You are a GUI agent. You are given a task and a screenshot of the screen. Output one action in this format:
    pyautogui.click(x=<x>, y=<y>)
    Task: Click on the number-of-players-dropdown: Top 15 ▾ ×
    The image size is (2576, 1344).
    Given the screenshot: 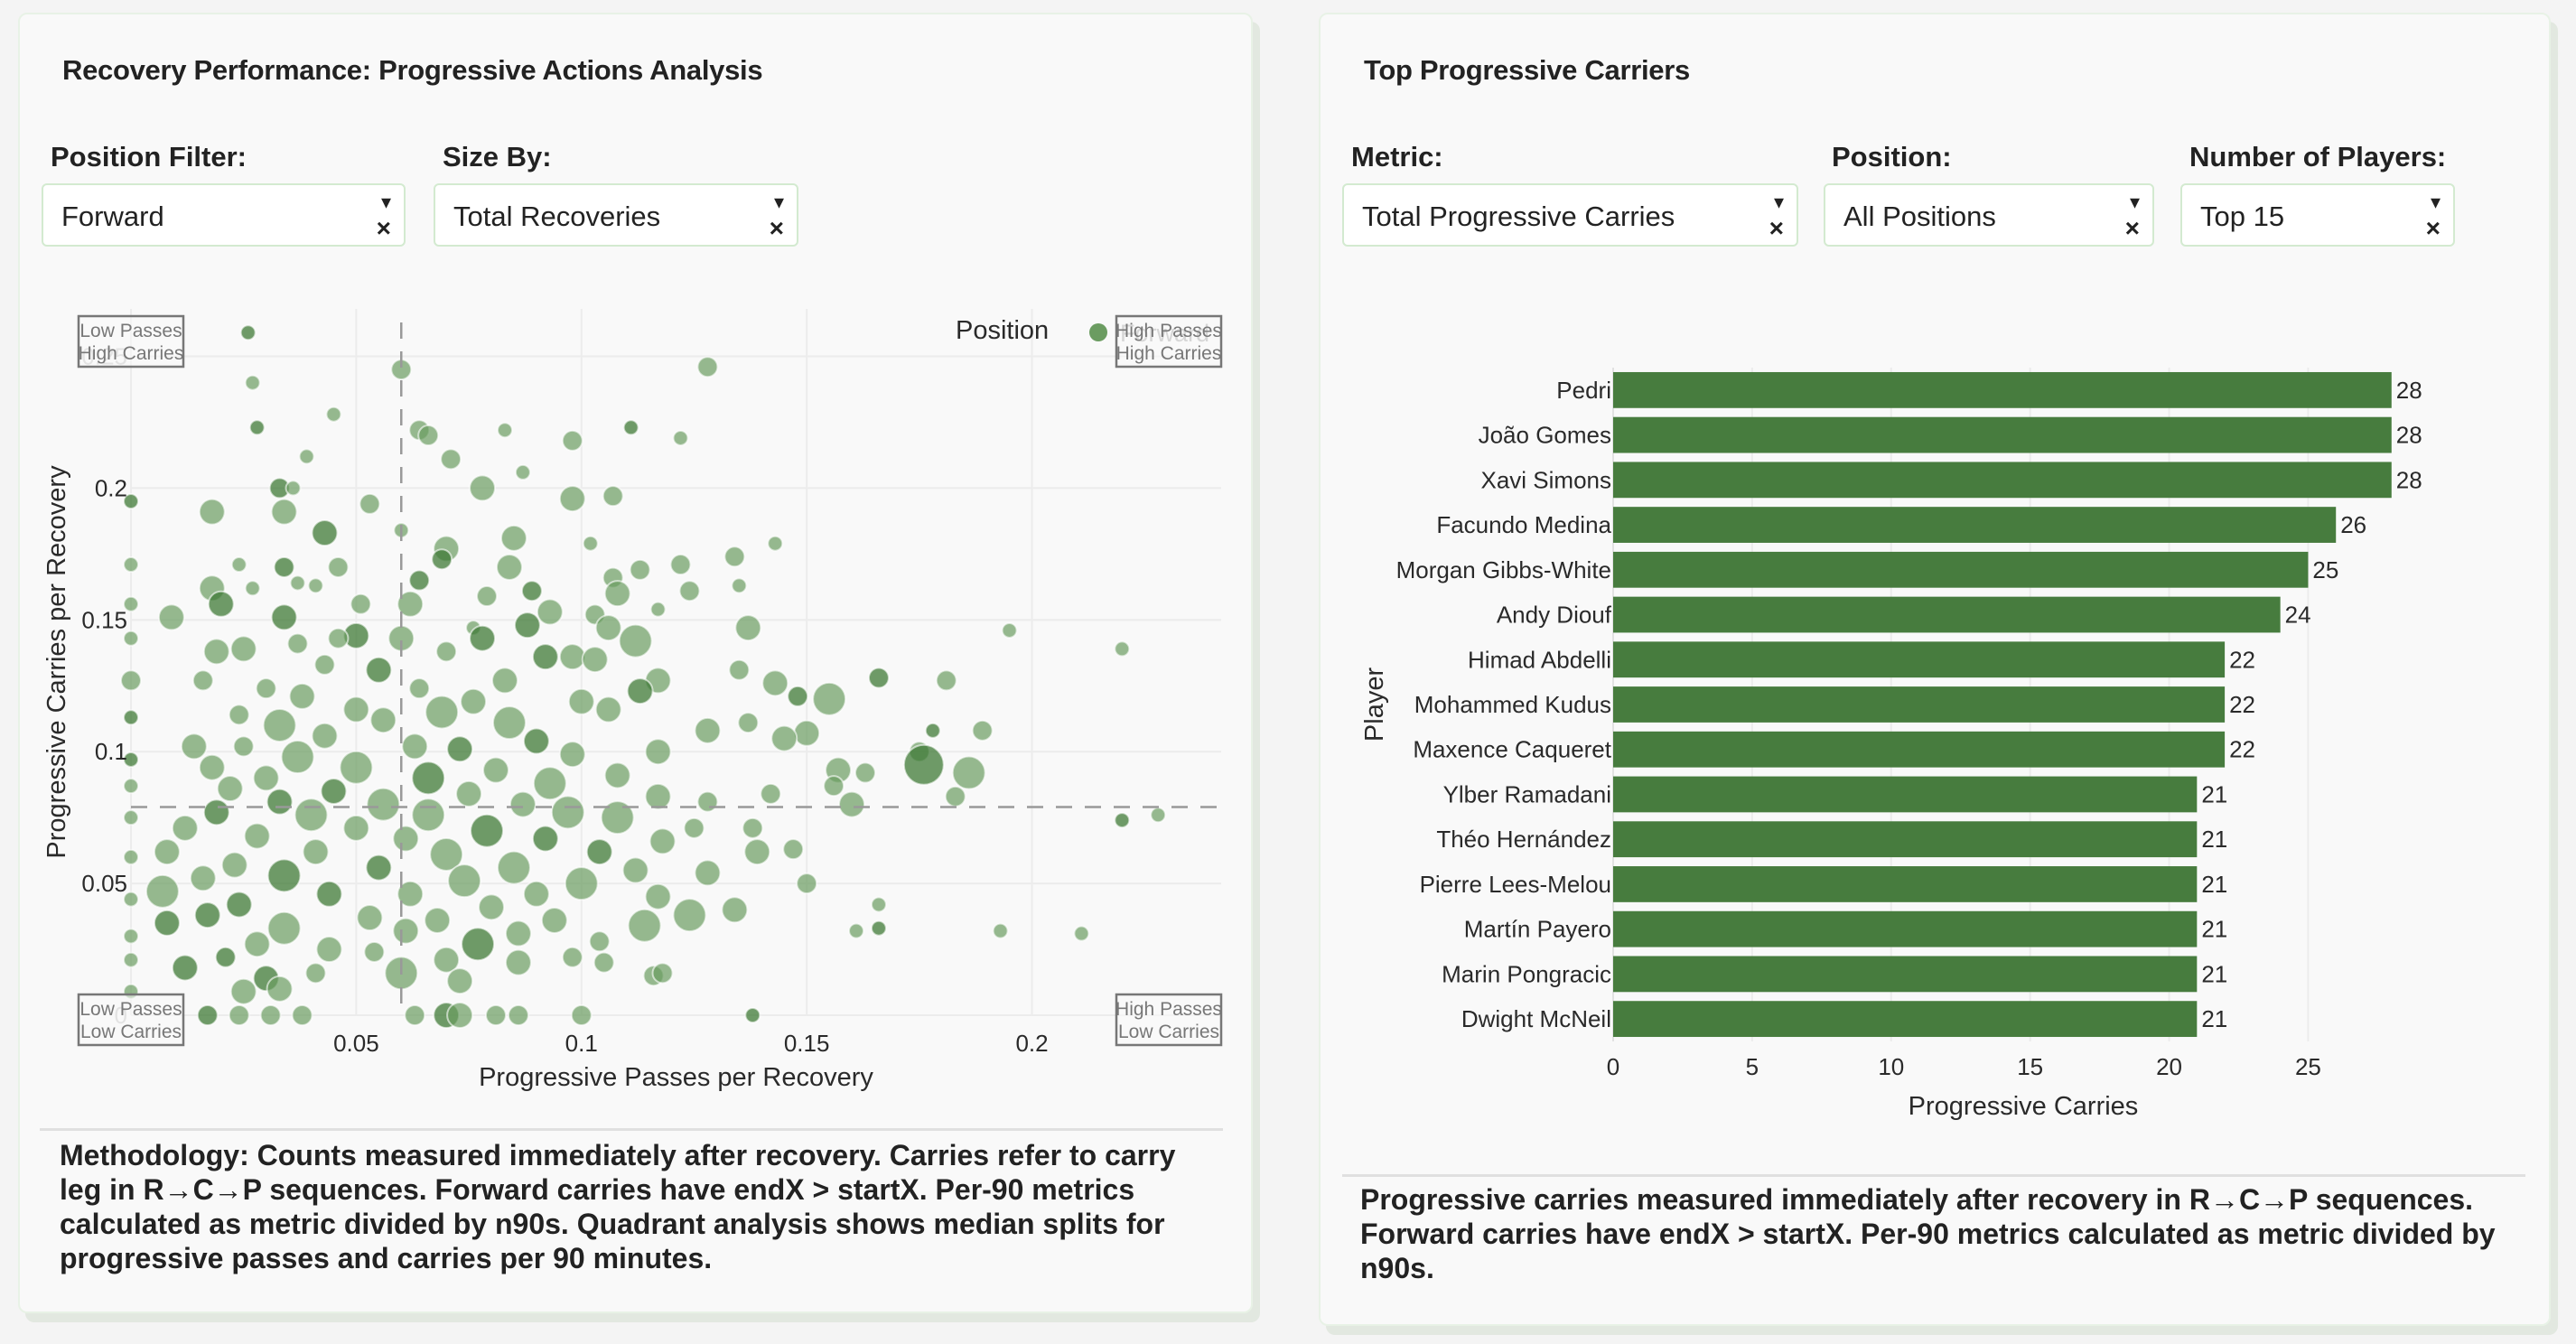 What is the action you would take?
    pyautogui.click(x=2317, y=215)
    